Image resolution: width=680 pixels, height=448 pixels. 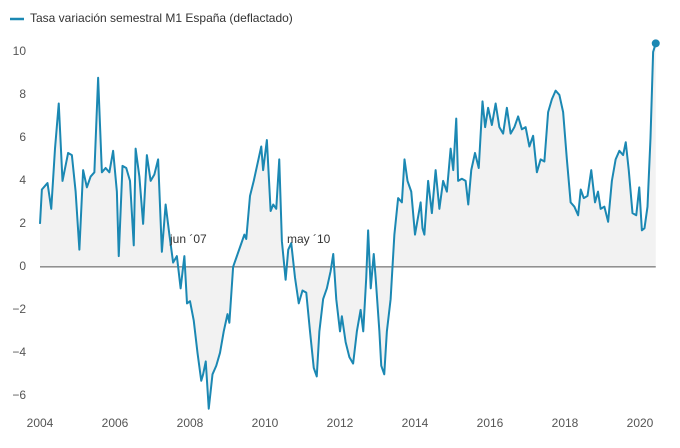 What do you see at coordinates (640, 423) in the screenshot?
I see `x-tick-label: 2020` at bounding box center [640, 423].